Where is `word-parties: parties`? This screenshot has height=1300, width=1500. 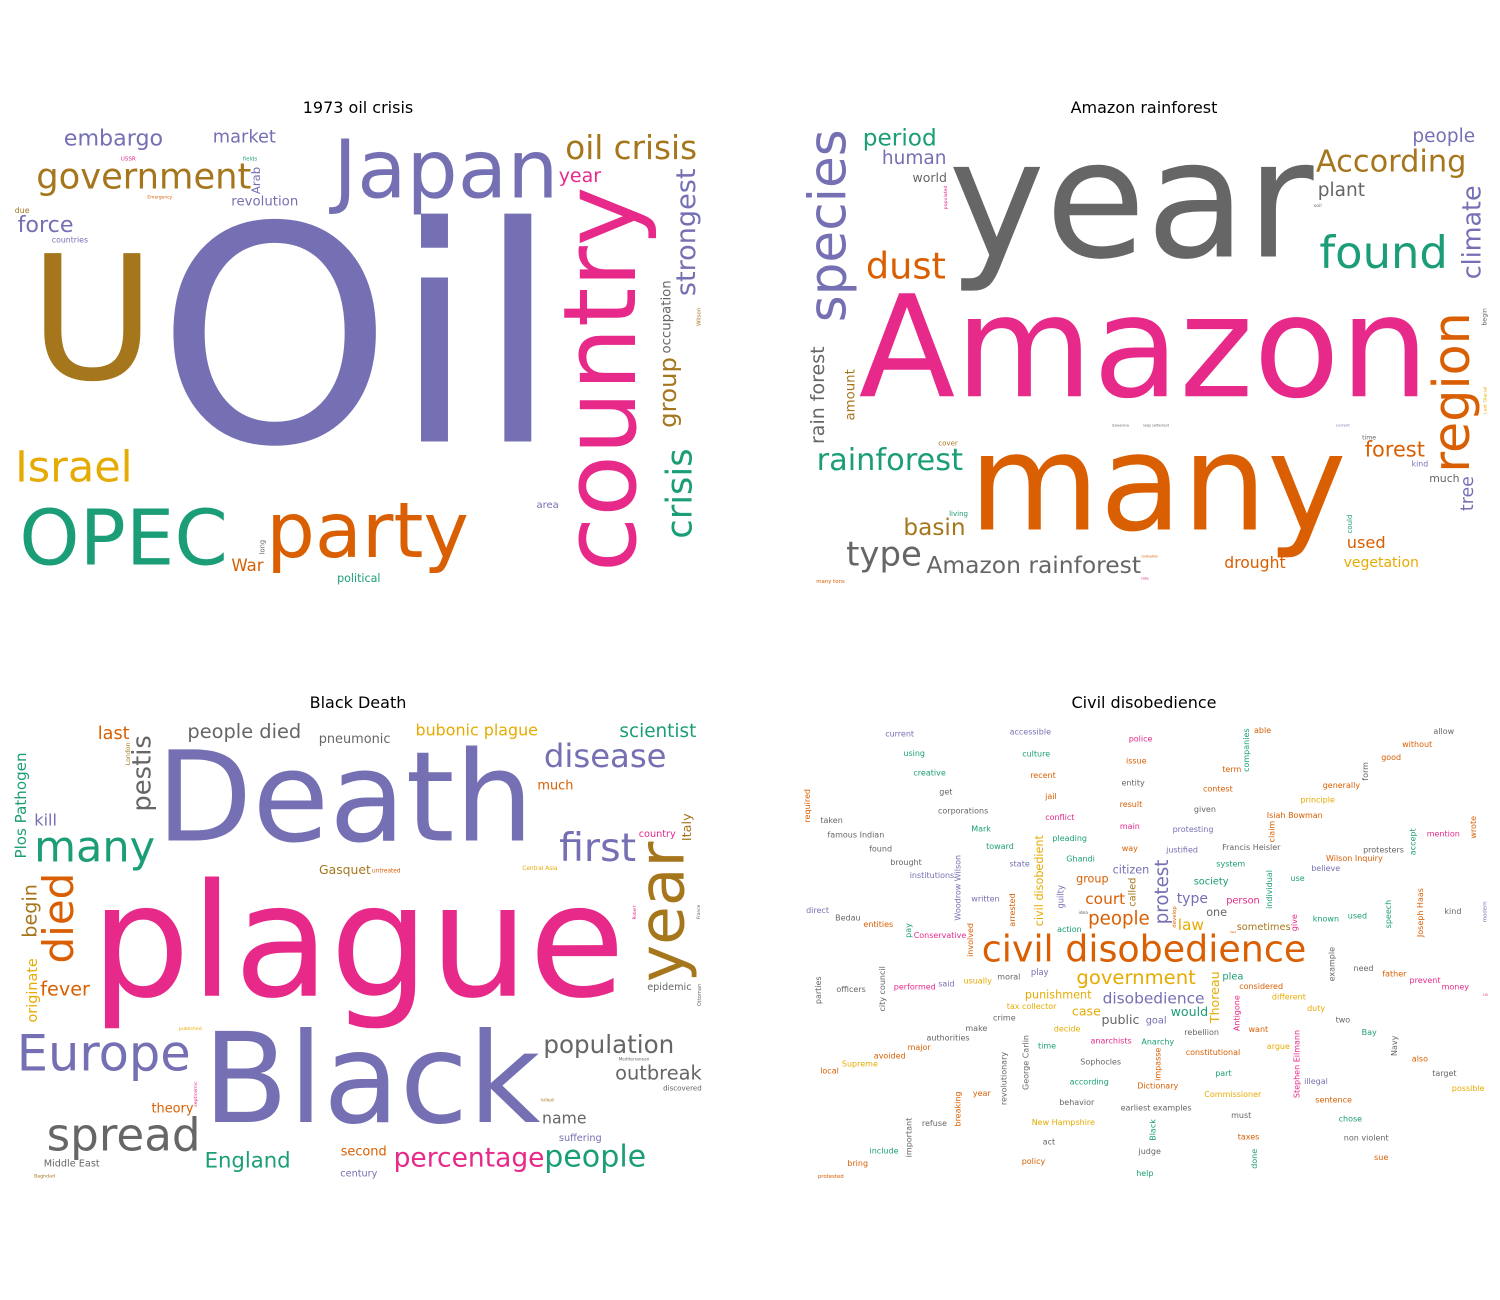 word-parties: parties is located at coordinates (818, 990).